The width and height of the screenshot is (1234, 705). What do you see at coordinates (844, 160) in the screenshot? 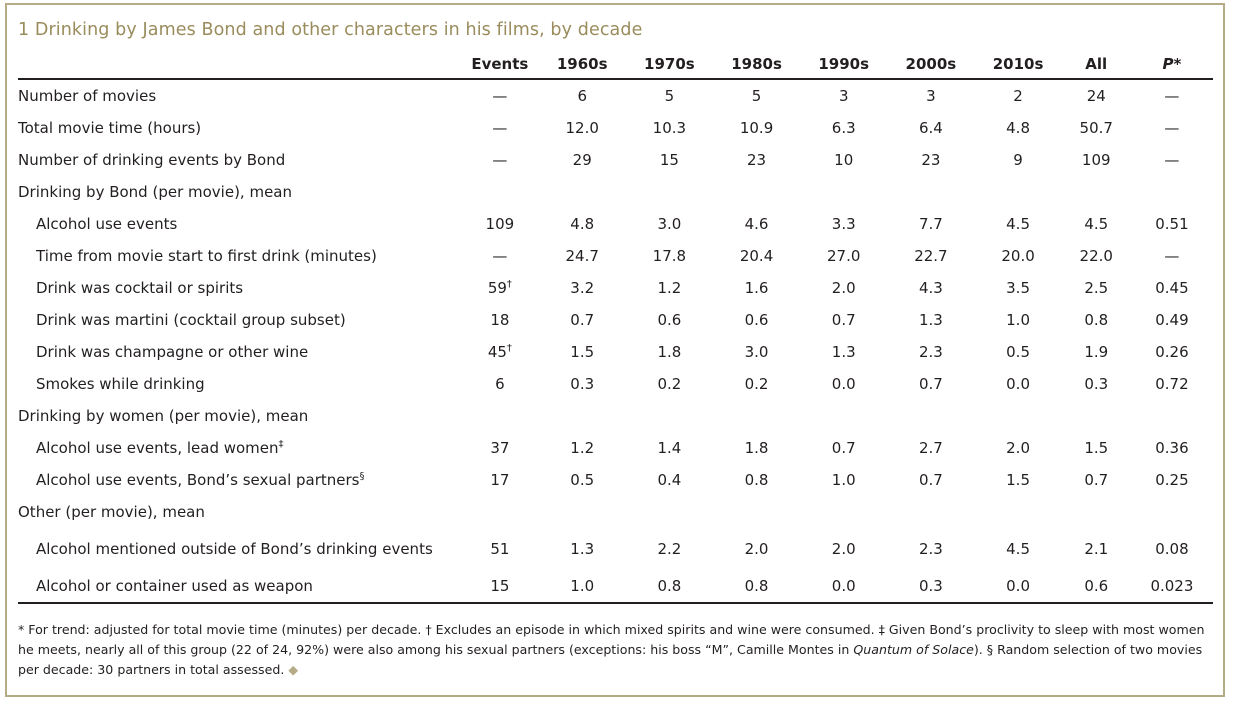
I see `cell-1990s: 10` at bounding box center [844, 160].